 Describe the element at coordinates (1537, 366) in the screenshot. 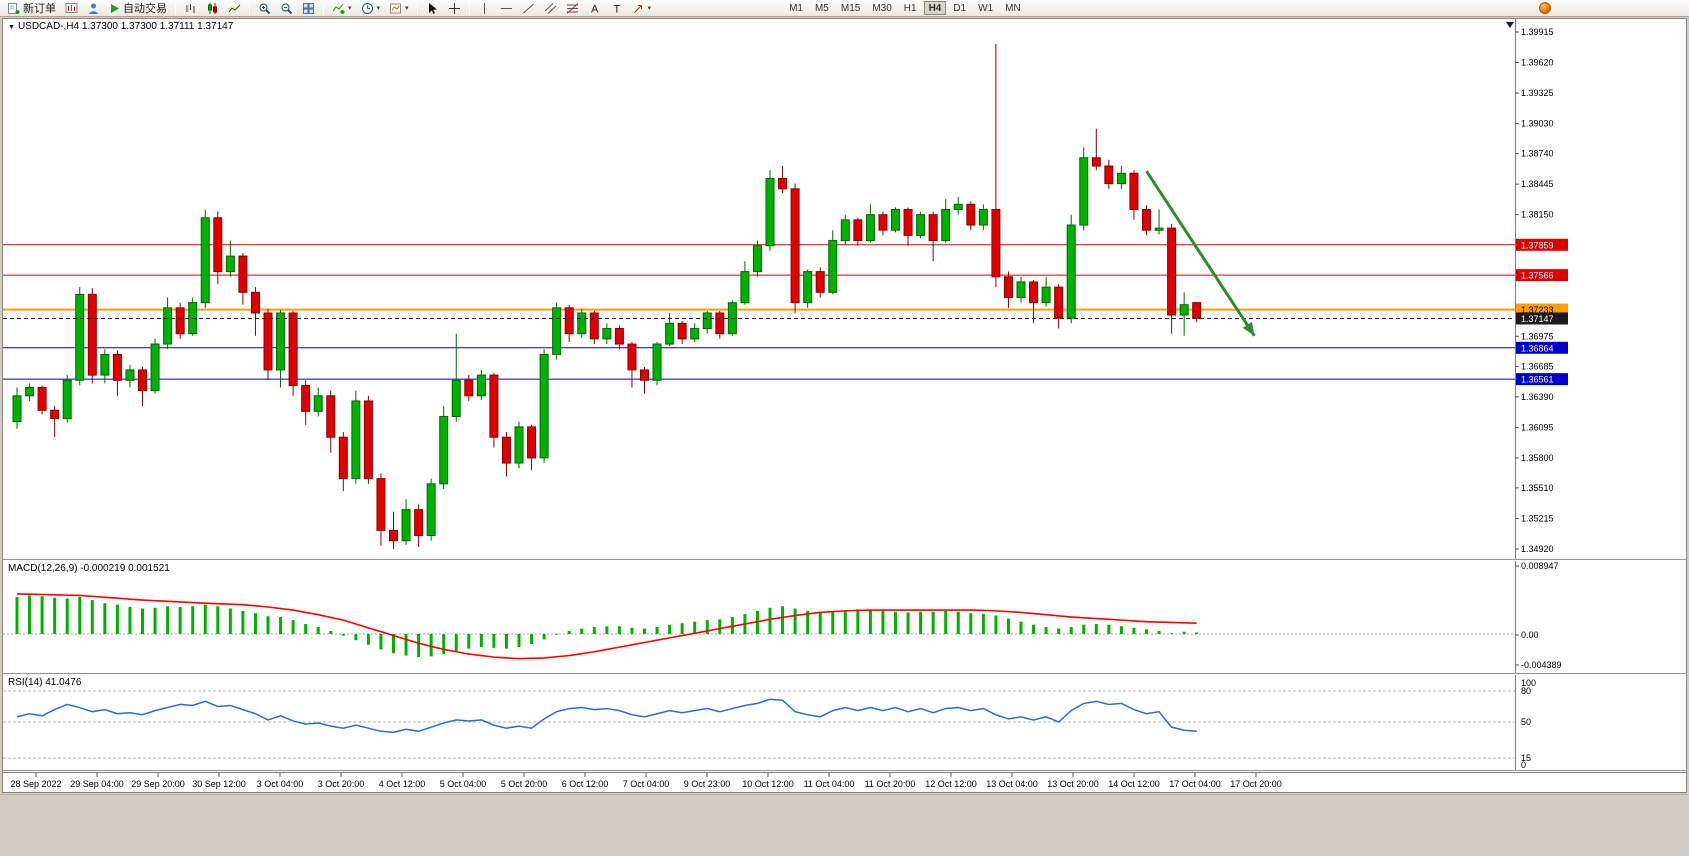

I see `svg-text: 1.36685` at that location.